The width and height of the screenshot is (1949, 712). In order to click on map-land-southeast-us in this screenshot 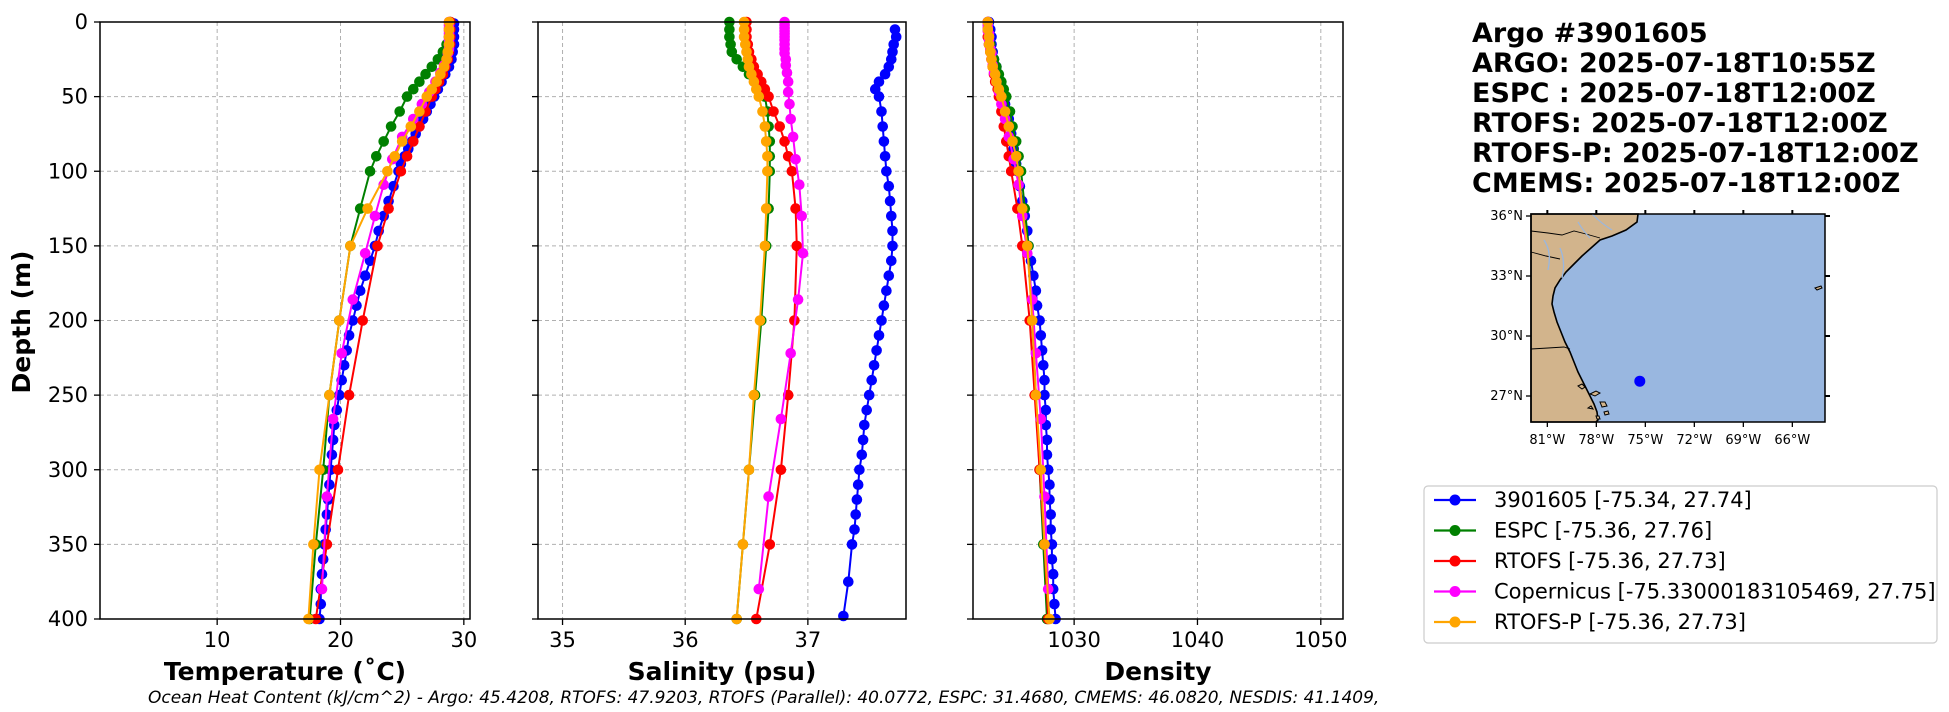, I will do `click(1584, 318)`.